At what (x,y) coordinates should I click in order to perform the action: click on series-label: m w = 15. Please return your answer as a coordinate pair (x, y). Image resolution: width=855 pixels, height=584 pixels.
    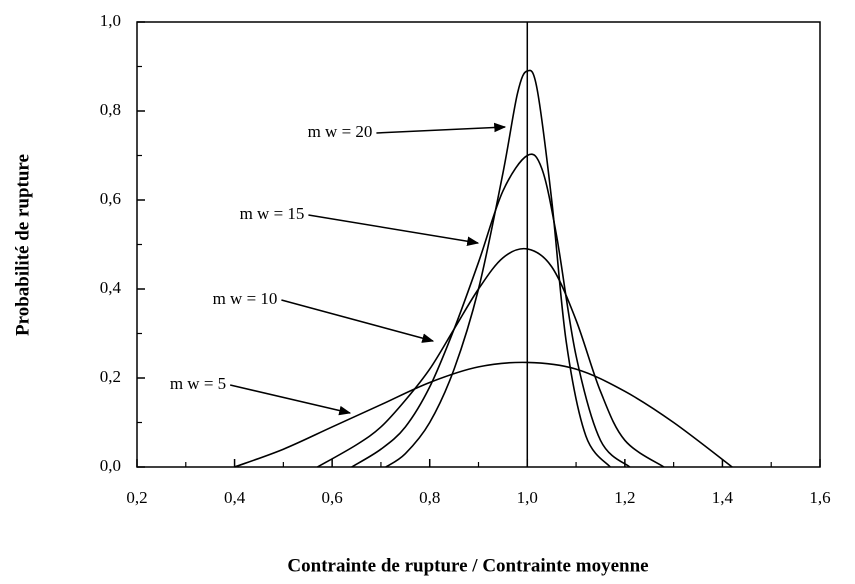
    Looking at the image, I should click on (272, 213).